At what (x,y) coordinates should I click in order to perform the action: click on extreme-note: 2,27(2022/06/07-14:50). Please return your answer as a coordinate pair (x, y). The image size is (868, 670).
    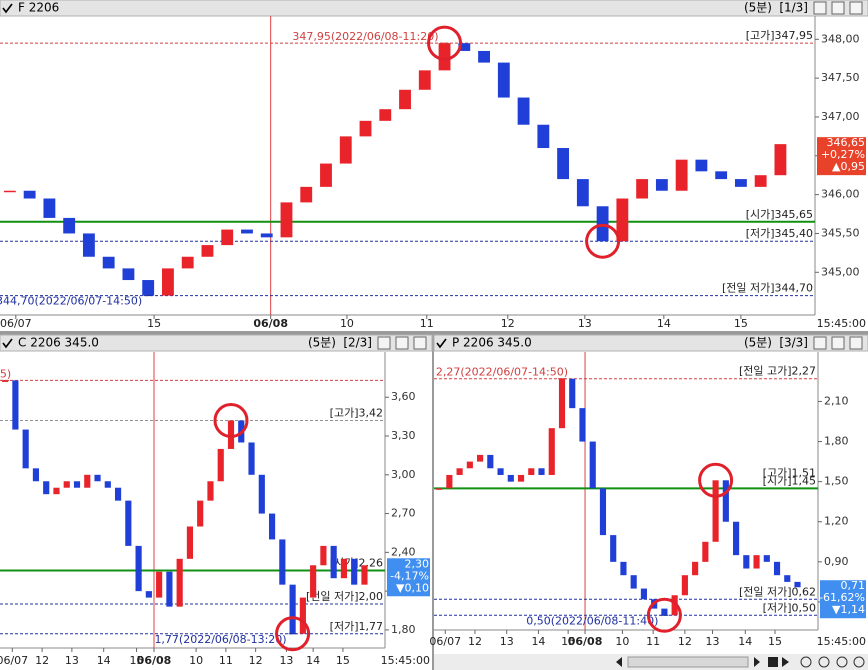
    Looking at the image, I should click on (502, 372).